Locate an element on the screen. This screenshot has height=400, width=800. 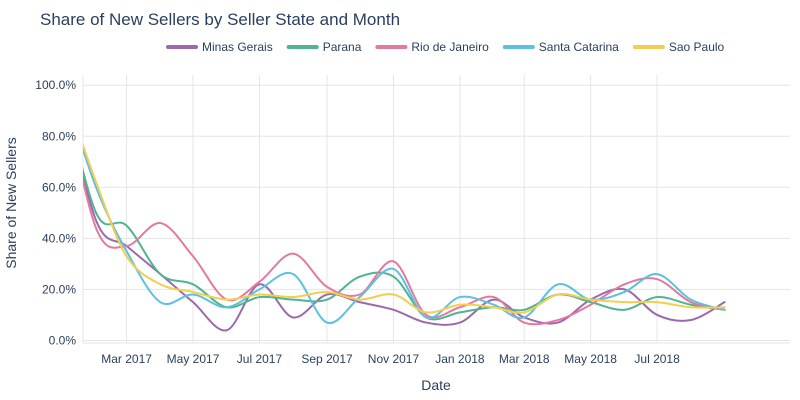
x-tick-label: Nov 2017 is located at coordinates (394, 359).